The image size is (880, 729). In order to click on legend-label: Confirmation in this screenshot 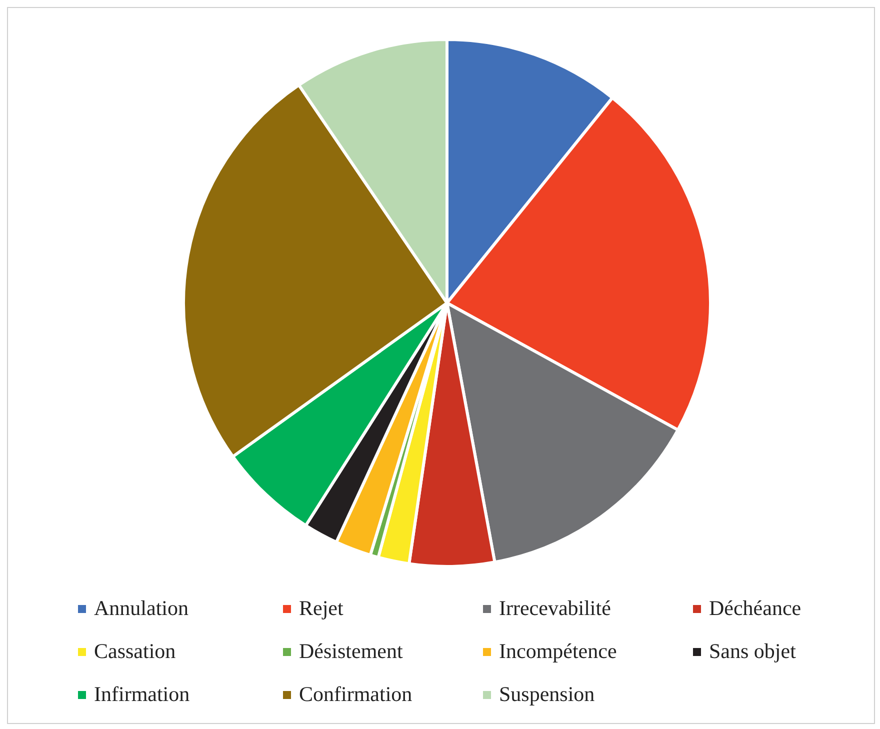, I will do `click(356, 694)`.